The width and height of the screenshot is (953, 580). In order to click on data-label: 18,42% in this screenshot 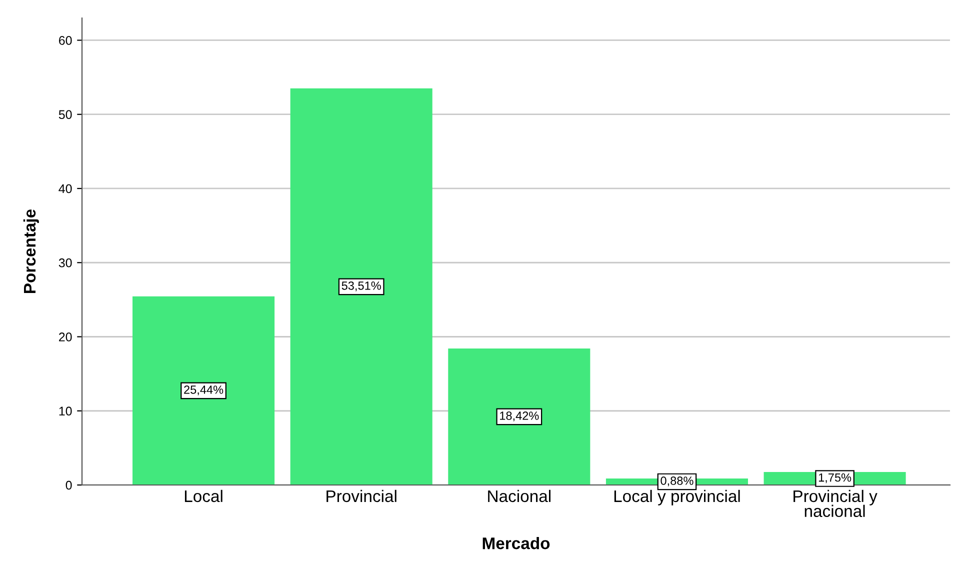, I will do `click(519, 417)`.